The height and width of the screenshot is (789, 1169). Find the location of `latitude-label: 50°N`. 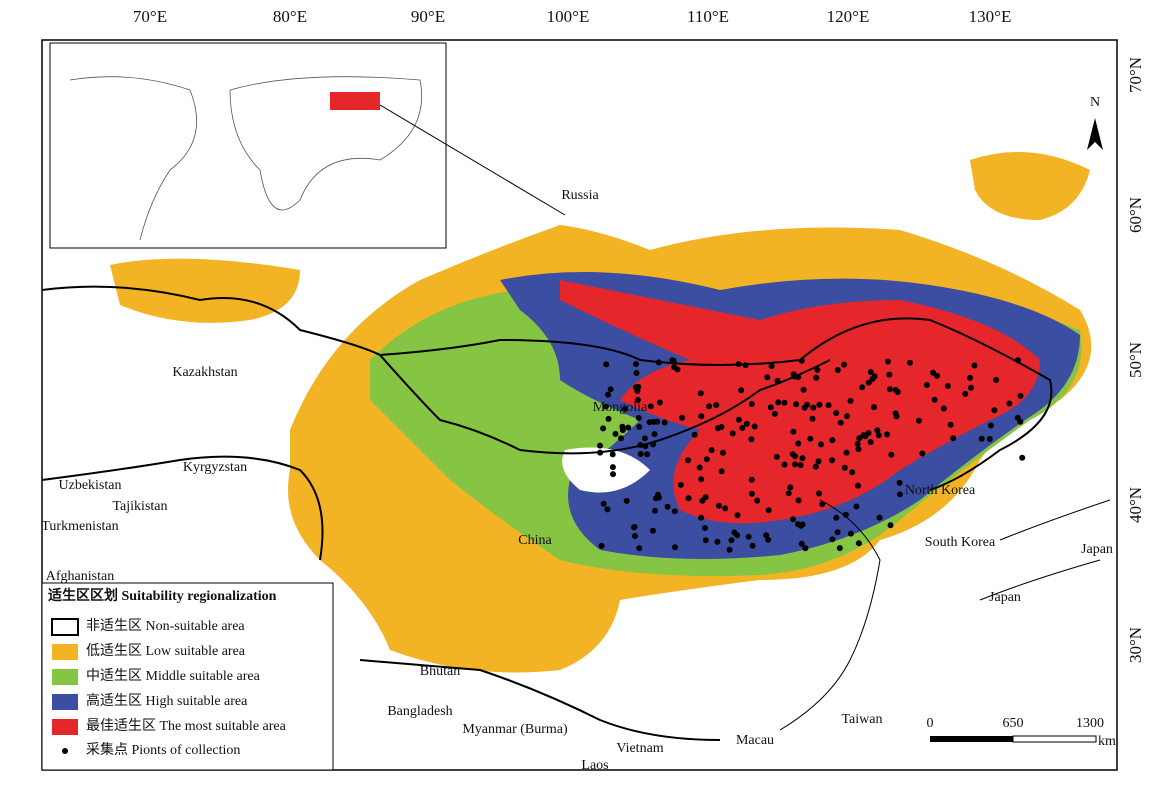

latitude-label: 50°N is located at coordinates (1135, 360).